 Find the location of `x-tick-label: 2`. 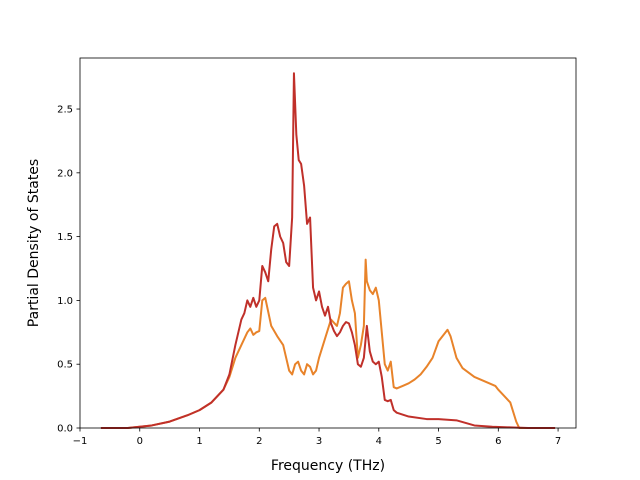

x-tick-label: 2 is located at coordinates (259, 441).